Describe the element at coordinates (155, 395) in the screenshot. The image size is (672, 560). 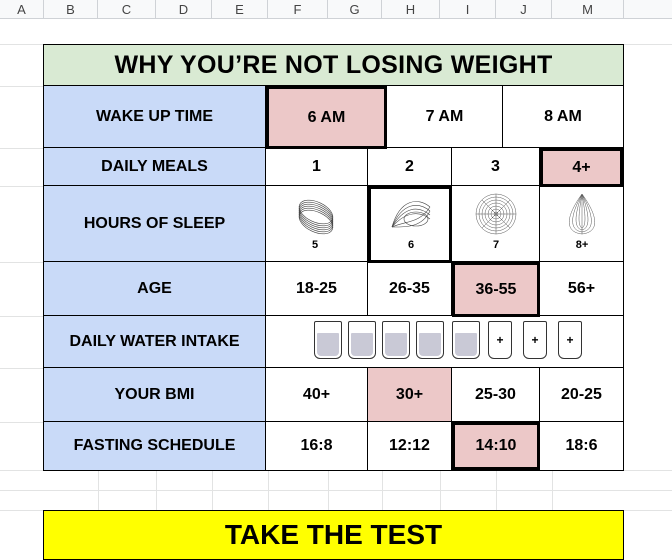
I see `row-label-your-bmi: YOUR BMI` at that location.